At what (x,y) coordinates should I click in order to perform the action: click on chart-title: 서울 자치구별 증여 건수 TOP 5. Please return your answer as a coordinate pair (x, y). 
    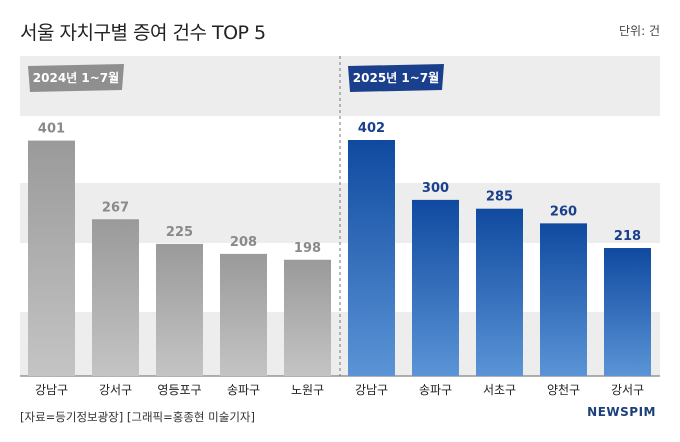
    Looking at the image, I should click on (143, 33).